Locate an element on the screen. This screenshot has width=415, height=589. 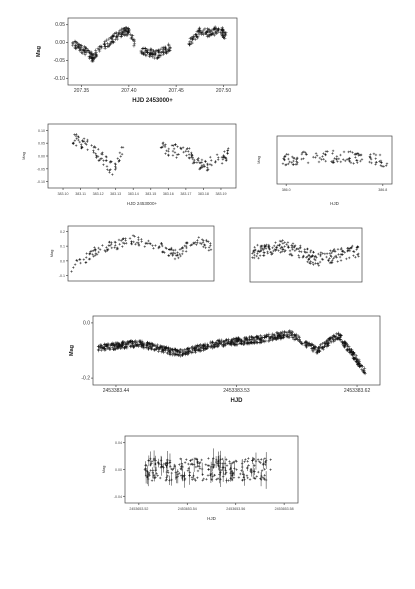
data-points is located at coordinates (335, 158).